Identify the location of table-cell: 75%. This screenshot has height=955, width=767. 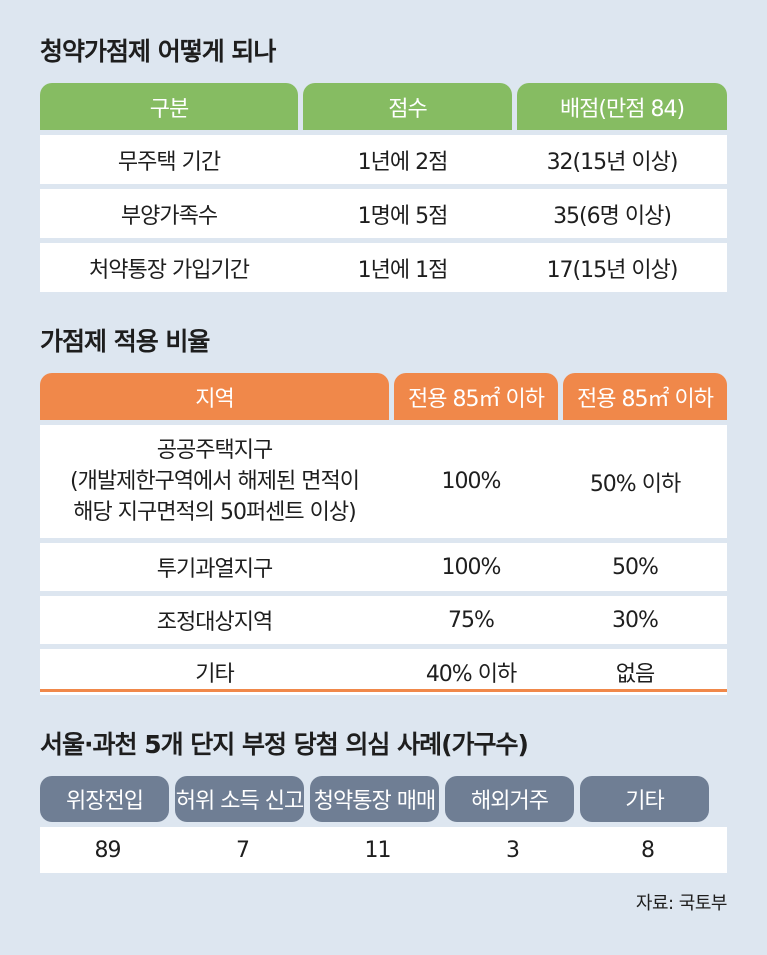
(471, 620).